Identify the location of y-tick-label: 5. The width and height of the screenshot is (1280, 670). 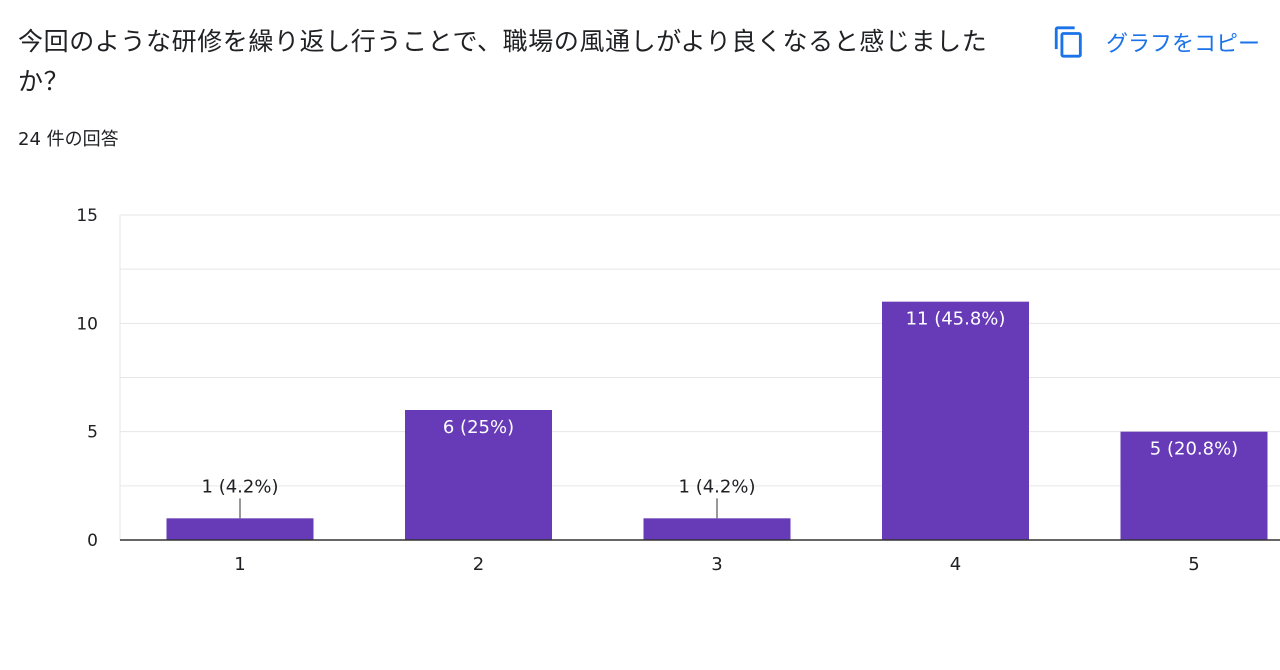
(92, 433).